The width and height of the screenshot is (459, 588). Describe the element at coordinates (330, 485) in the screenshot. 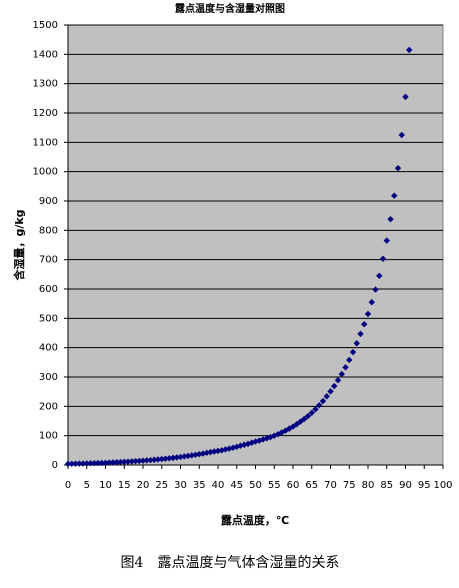

I see `x-tick-label: 70` at that location.